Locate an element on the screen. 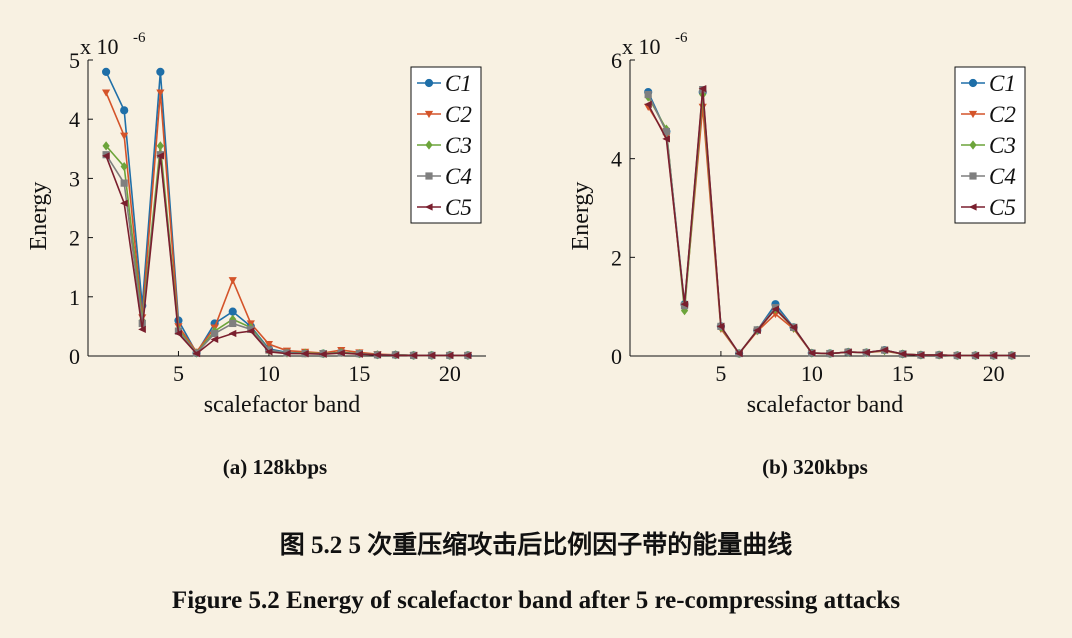 The width and height of the screenshot is (1072, 638). figure-caption-cn: 图 5.2 5 次重压缩攻击后比例因子带的能量曲线 is located at coordinates (536, 545).